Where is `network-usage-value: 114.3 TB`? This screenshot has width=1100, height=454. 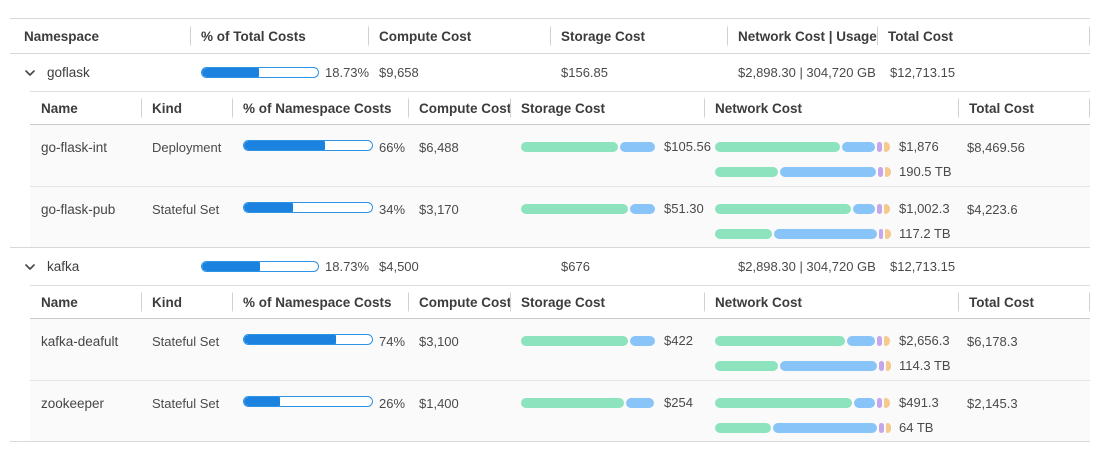 network-usage-value: 114.3 TB is located at coordinates (925, 365).